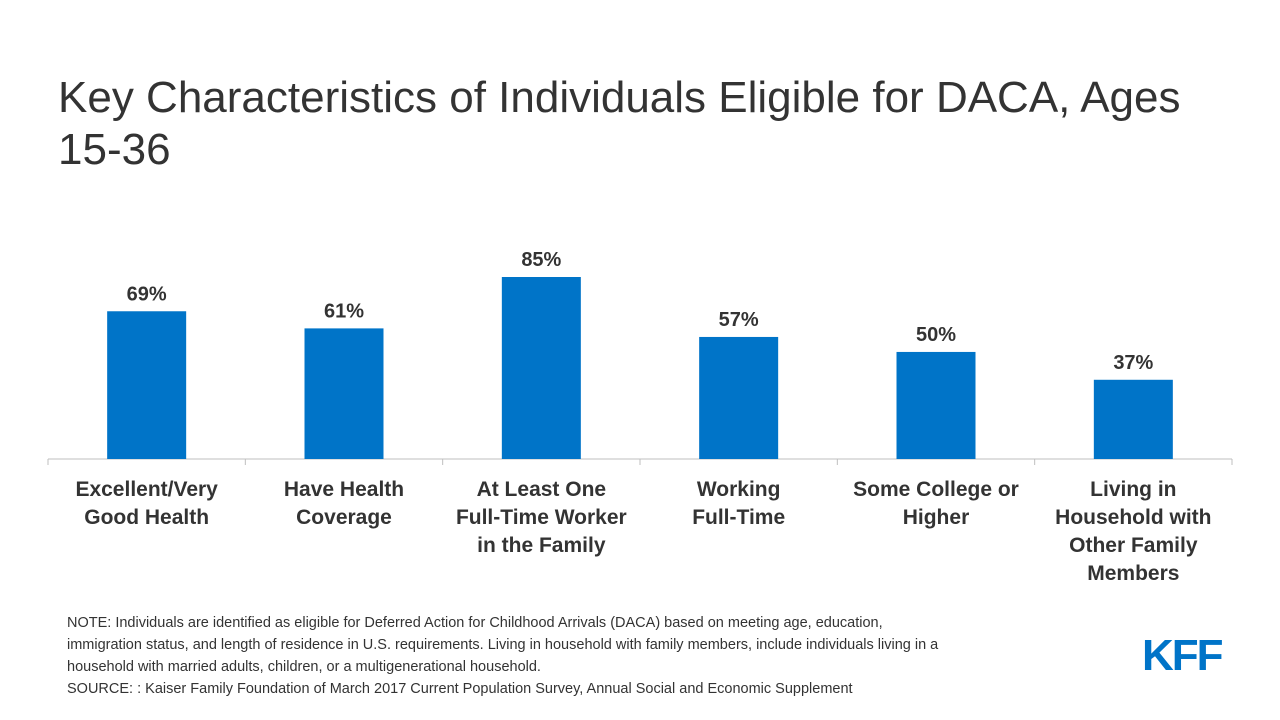 Image resolution: width=1280 pixels, height=720 pixels. I want to click on category-label-6: Living in, so click(1133, 489).